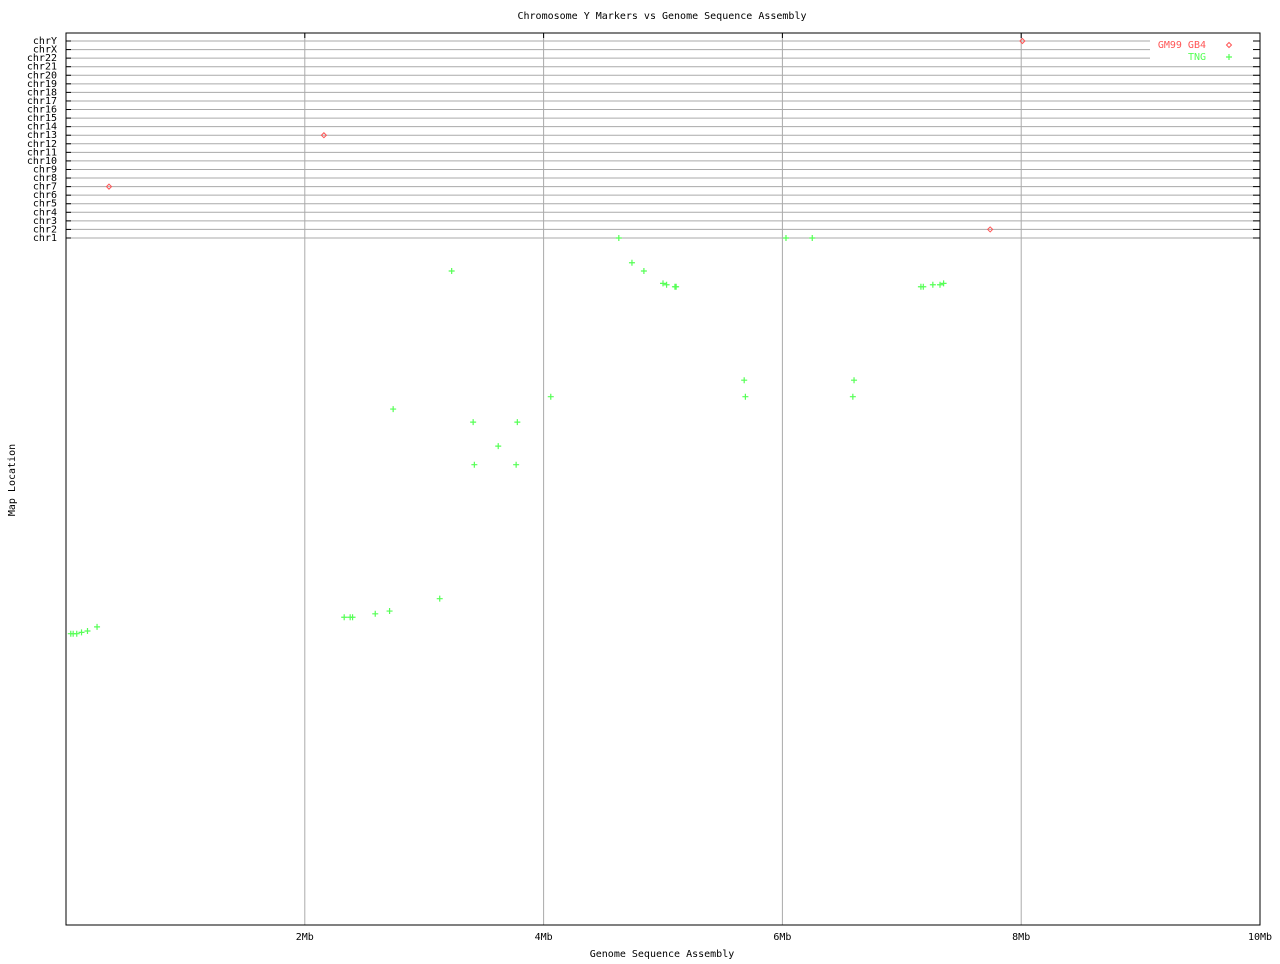 Image resolution: width=1280 pixels, height=964 pixels. I want to click on y-tick-label: chr8, so click(45, 178).